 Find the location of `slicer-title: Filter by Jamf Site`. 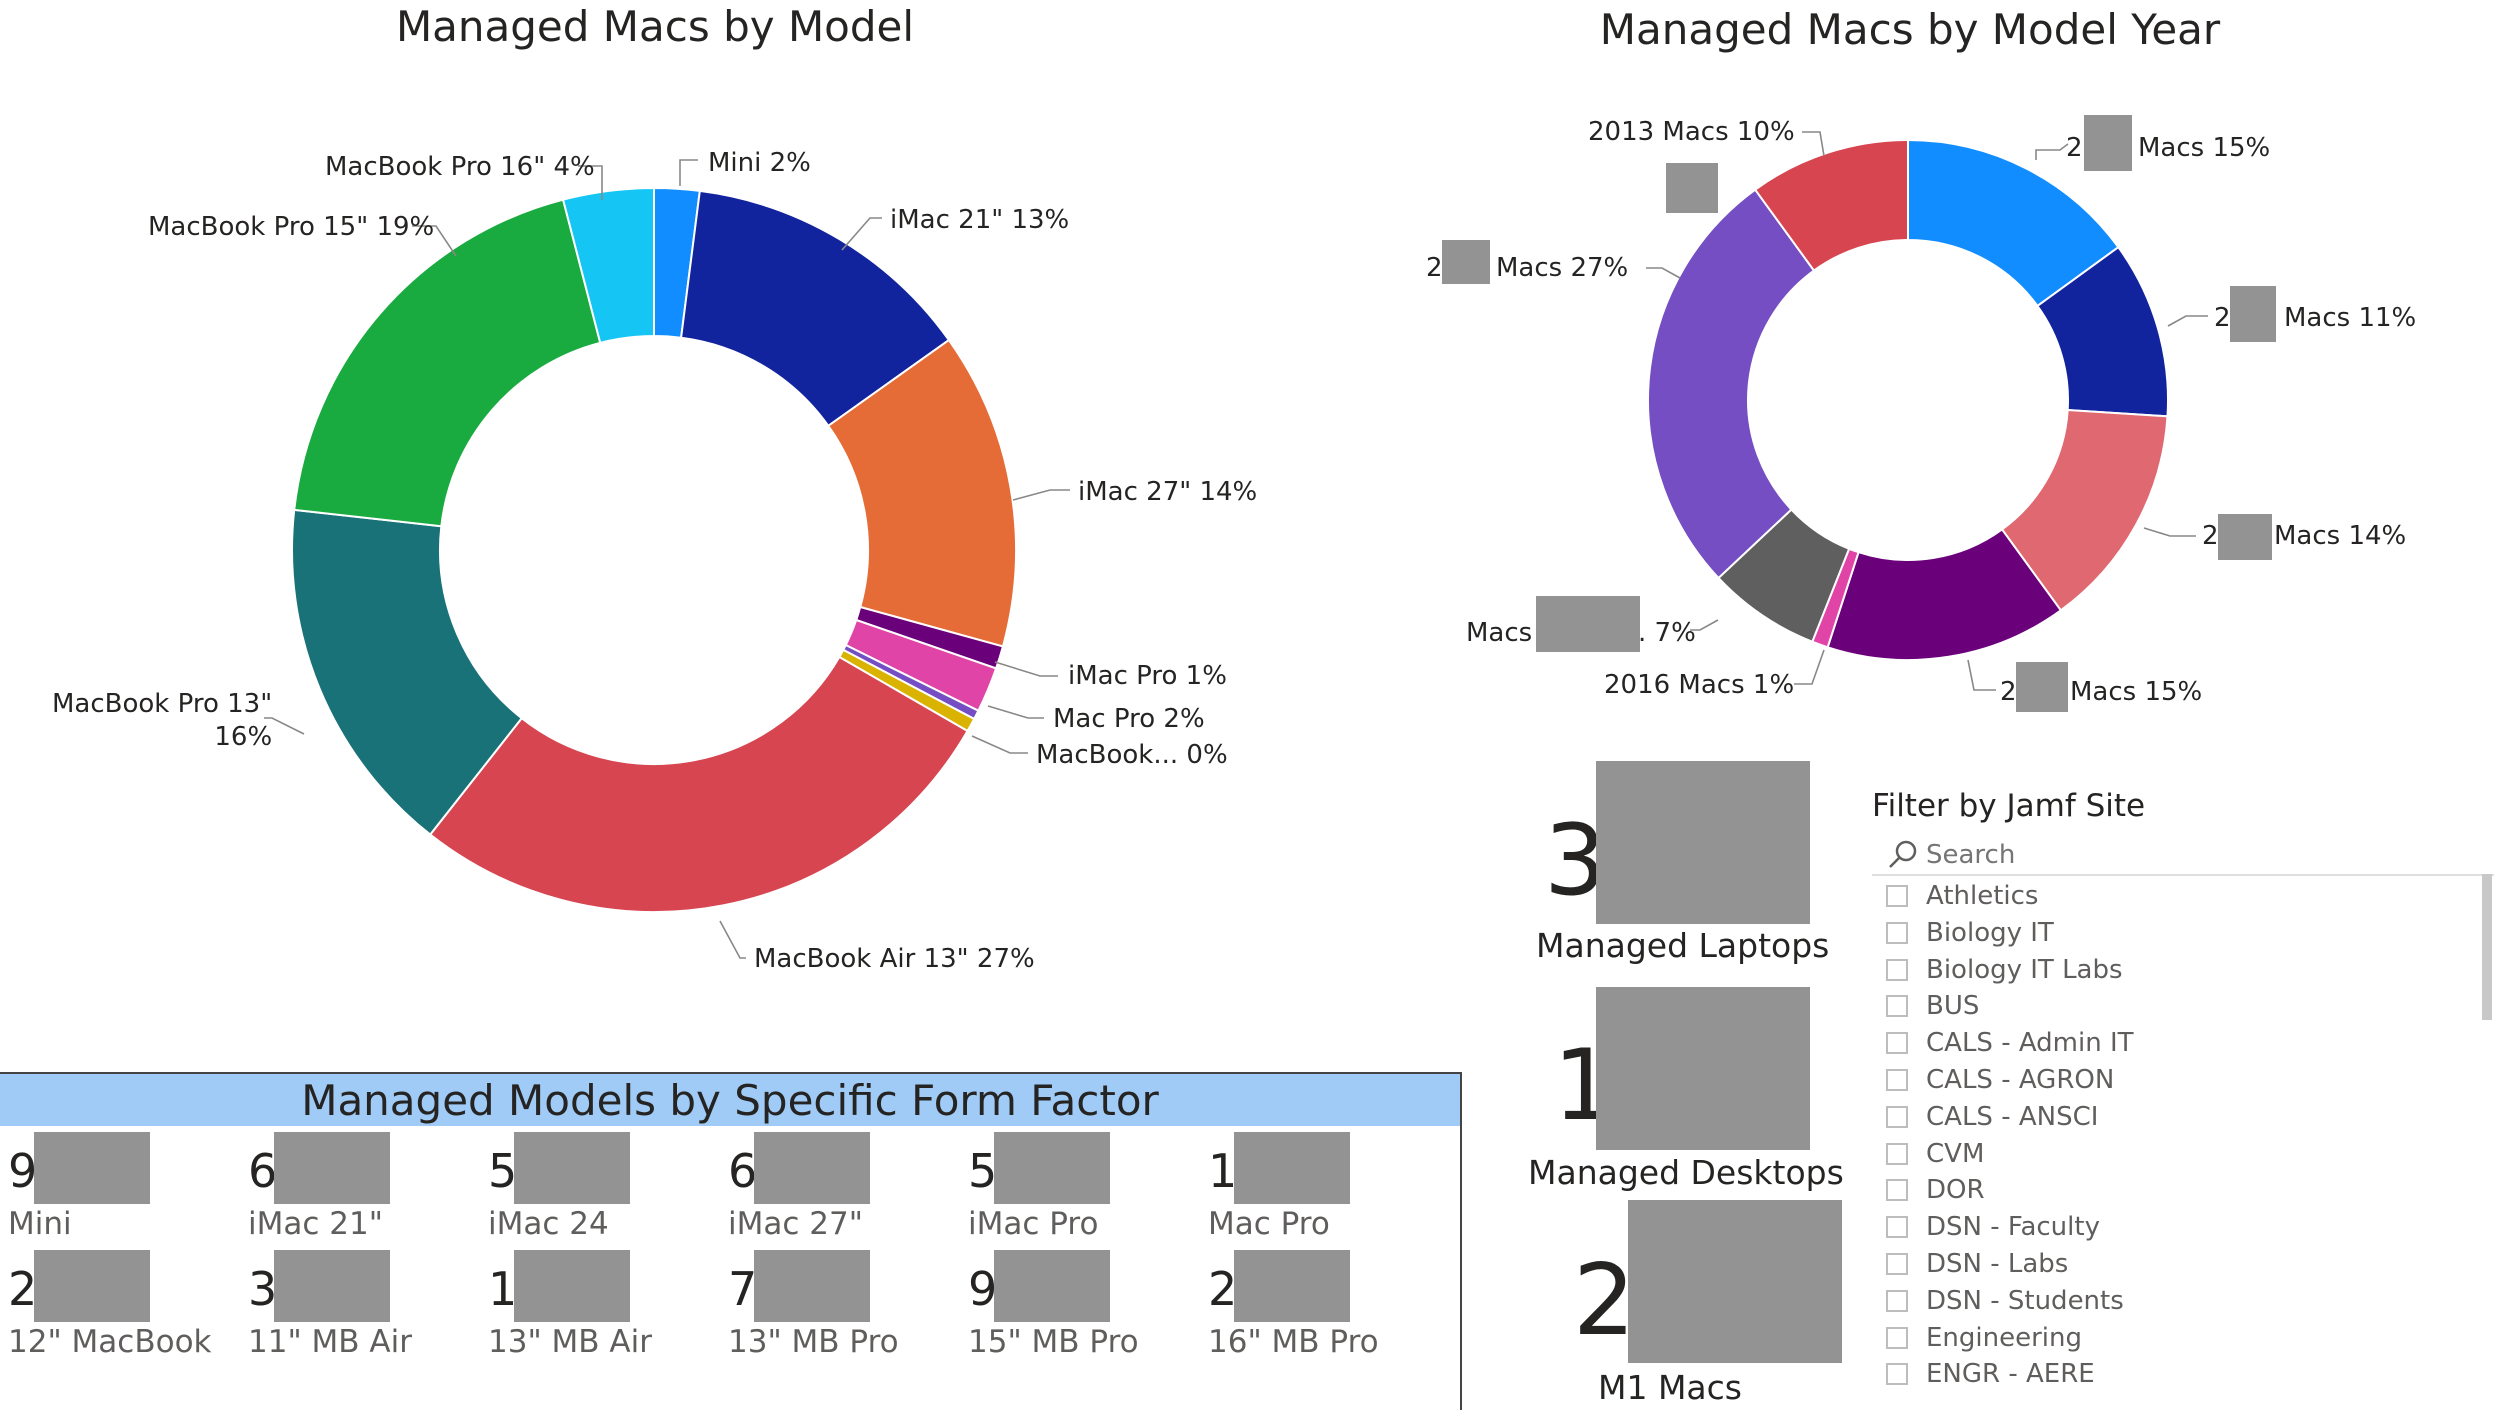

slicer-title: Filter by Jamf Site is located at coordinates (2009, 806).